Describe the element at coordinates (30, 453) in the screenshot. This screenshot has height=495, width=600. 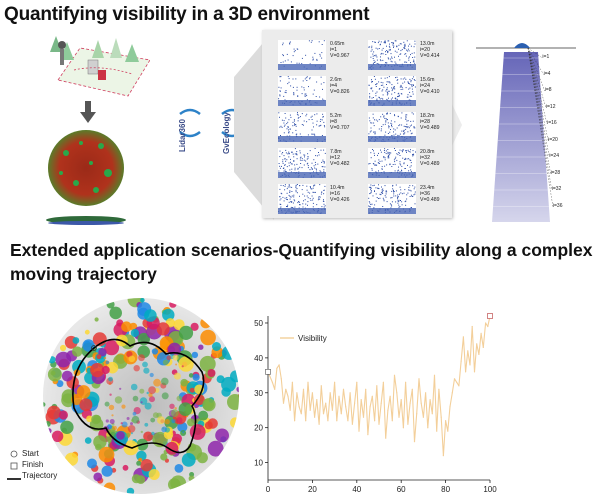
I see `legend-start-label: Start` at that location.